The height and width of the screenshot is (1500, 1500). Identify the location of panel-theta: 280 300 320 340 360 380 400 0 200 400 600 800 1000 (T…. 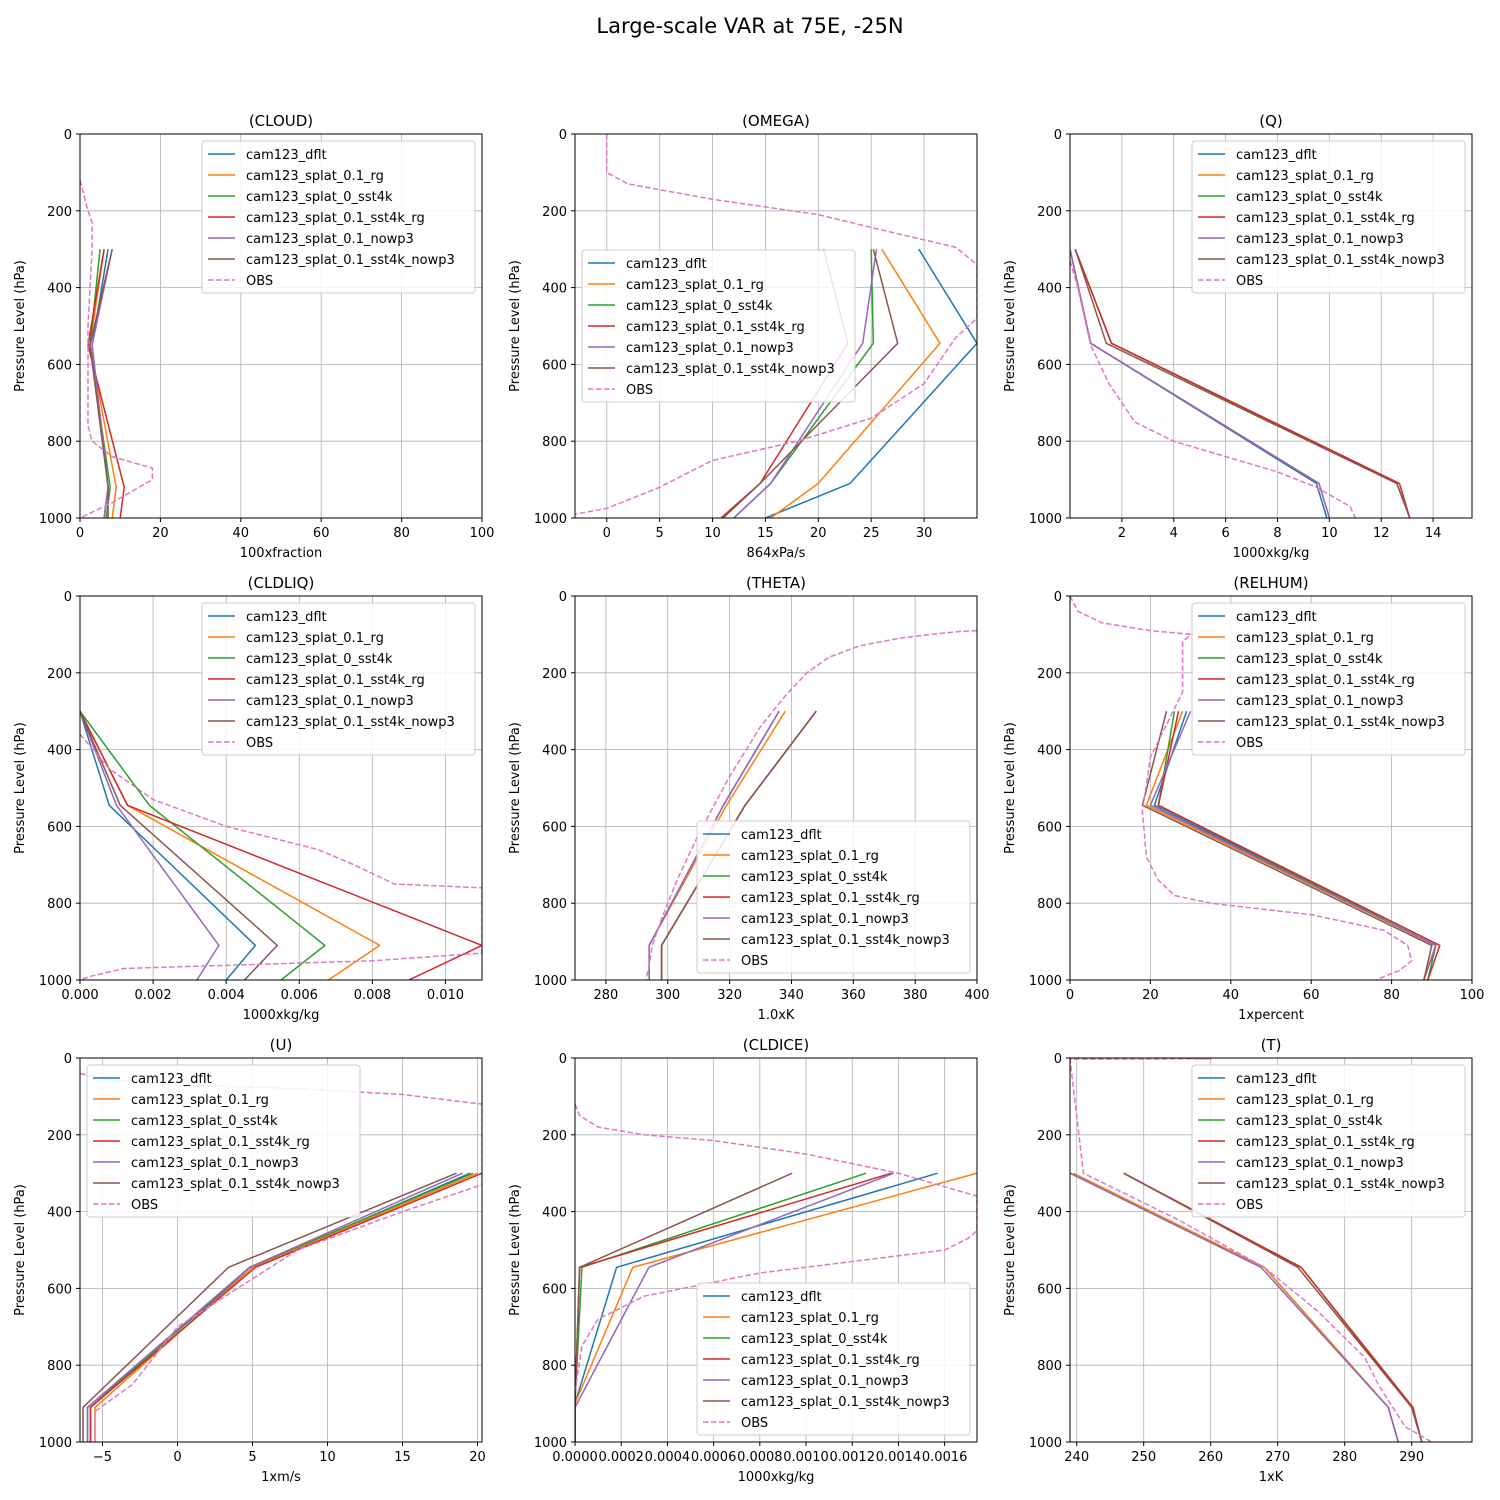
(748, 798).